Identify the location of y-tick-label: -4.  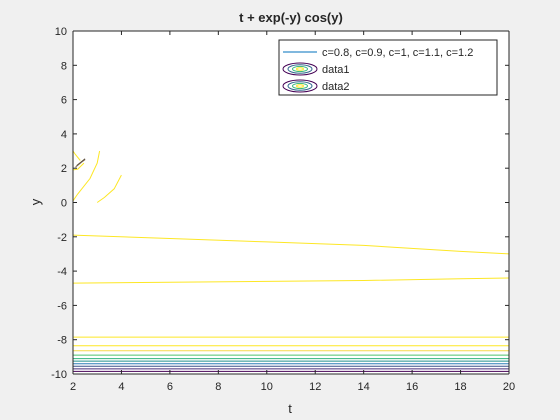
(62, 272).